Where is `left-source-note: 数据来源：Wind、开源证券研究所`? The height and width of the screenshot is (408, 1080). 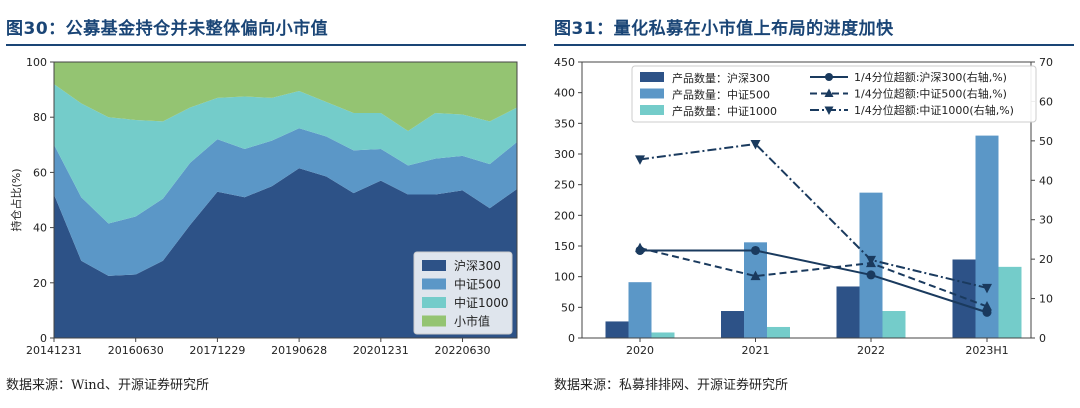 left-source-note: 数据来源：Wind、开源证券研究所 is located at coordinates (107, 385).